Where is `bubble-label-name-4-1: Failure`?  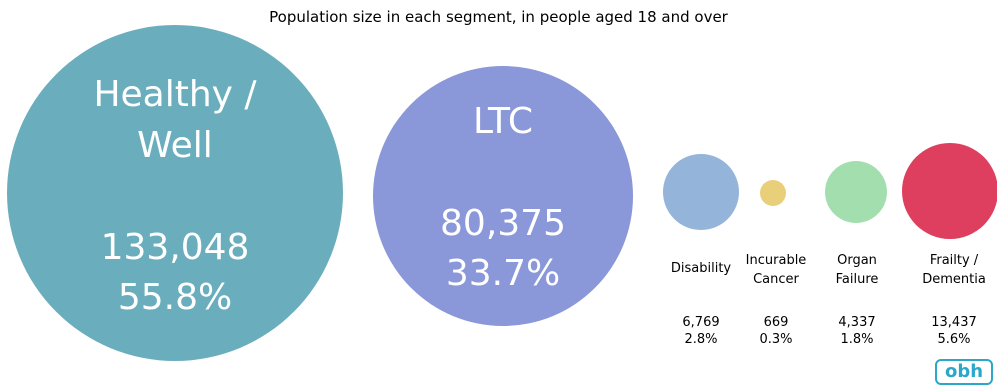 bubble-label-name-4-1: Failure is located at coordinates (857, 279).